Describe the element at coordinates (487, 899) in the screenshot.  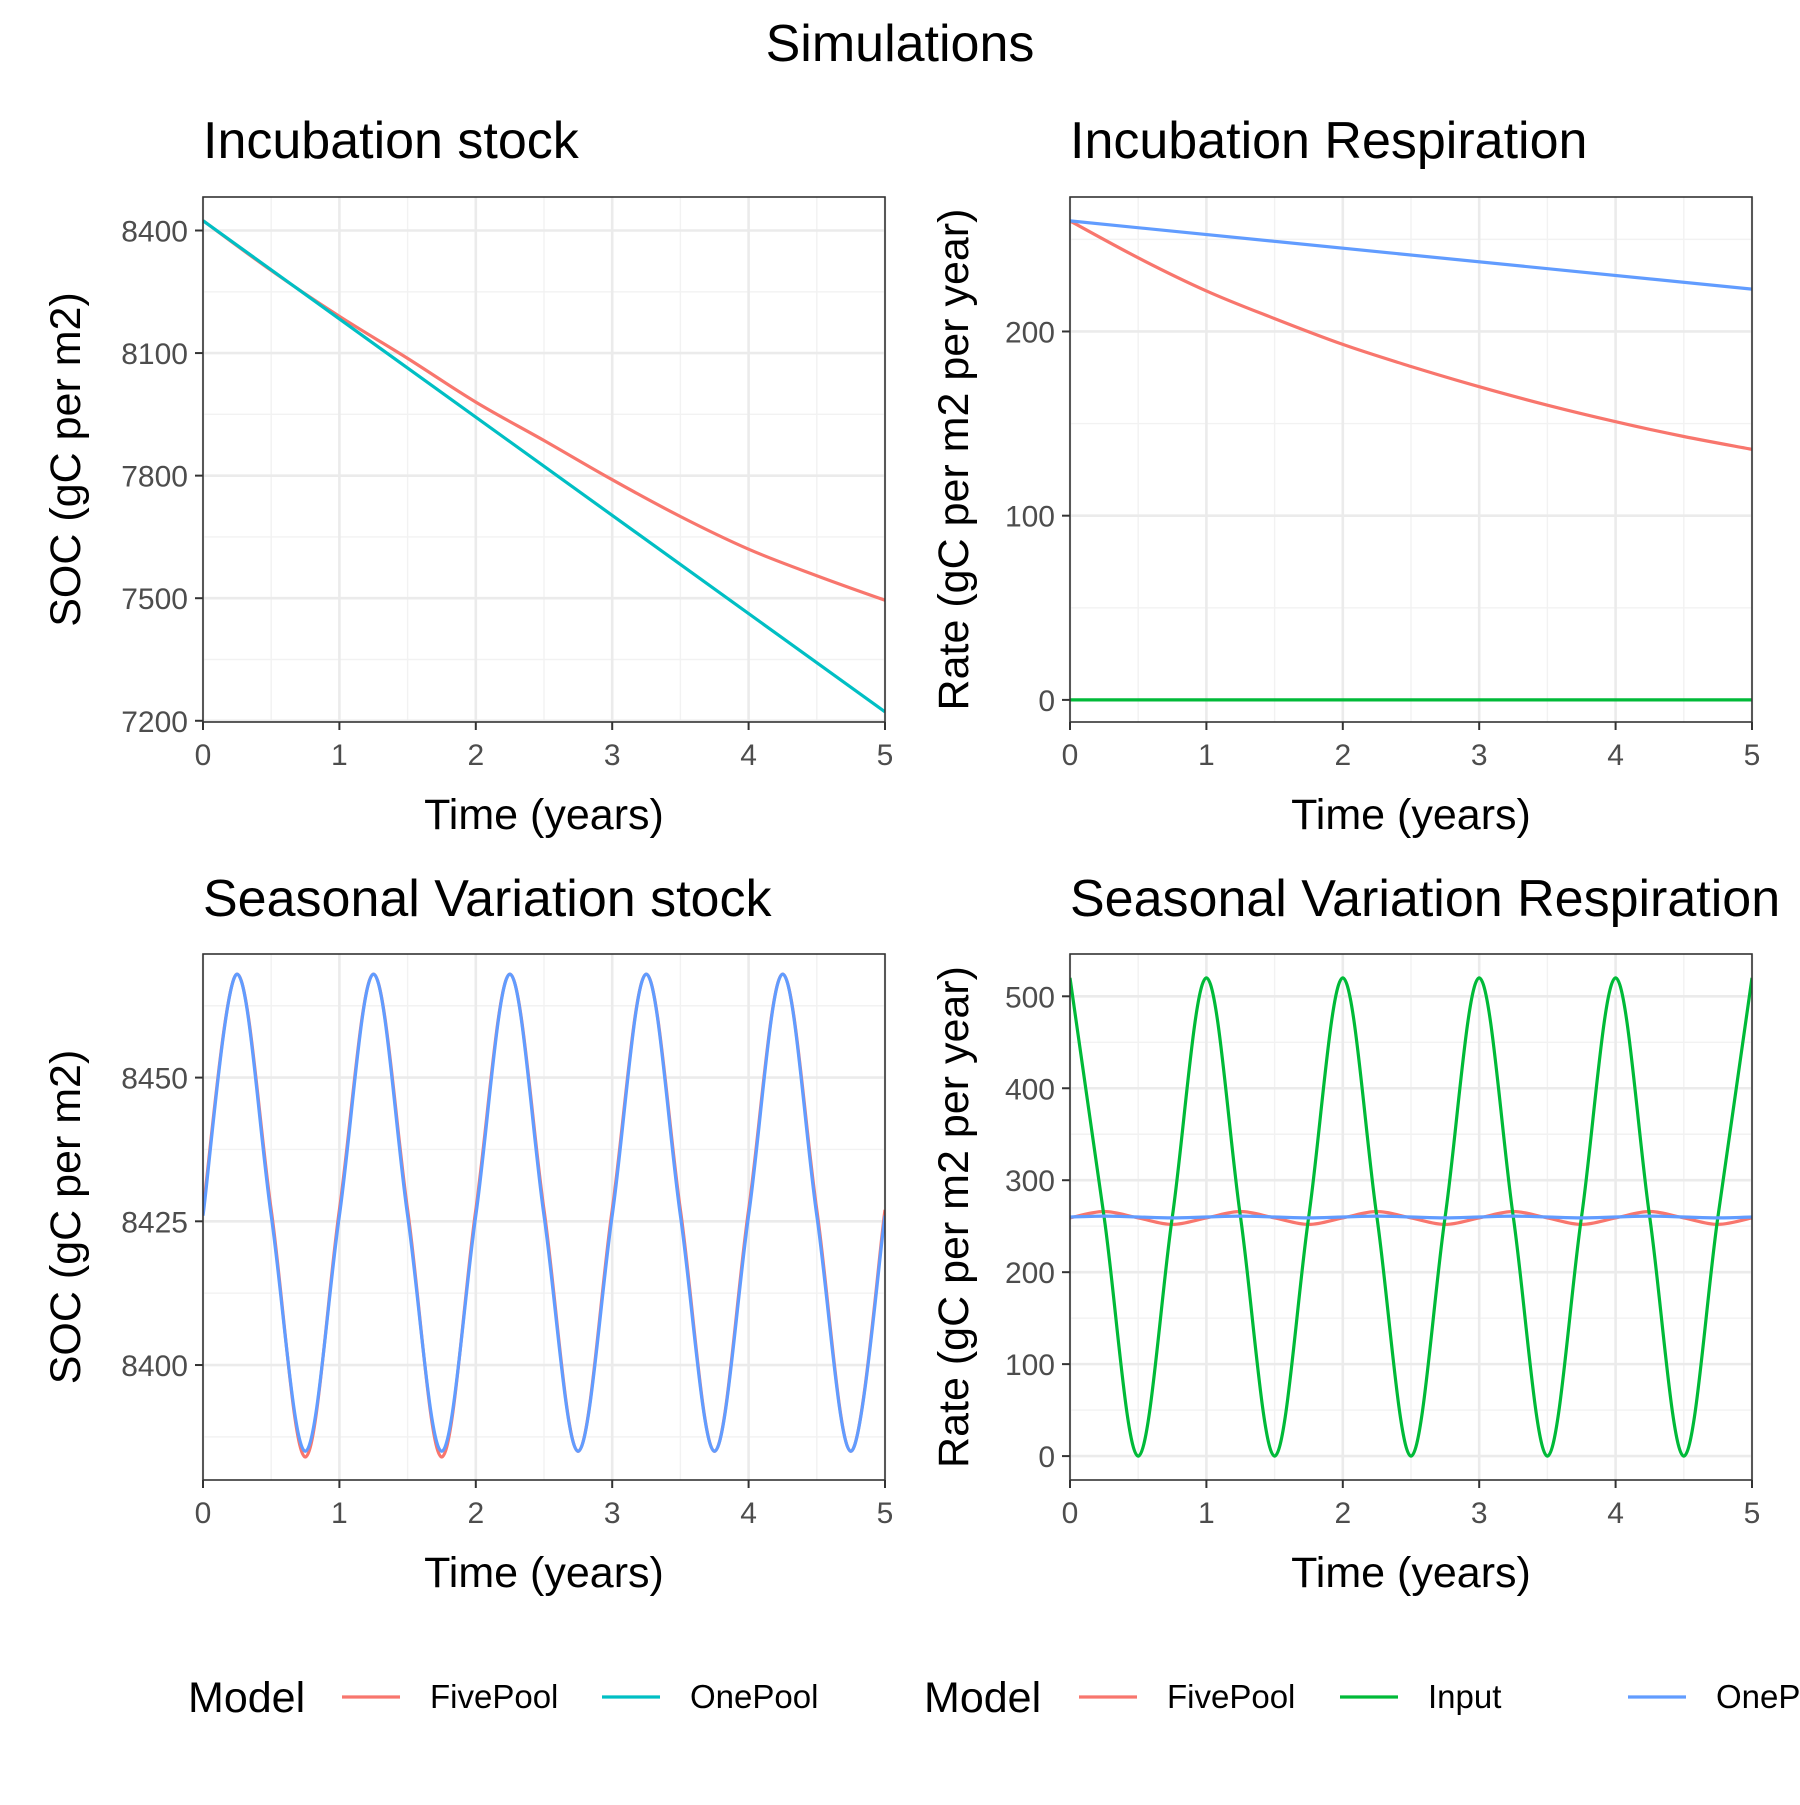
I see `panel-title: Seasonal Variation stock` at that location.